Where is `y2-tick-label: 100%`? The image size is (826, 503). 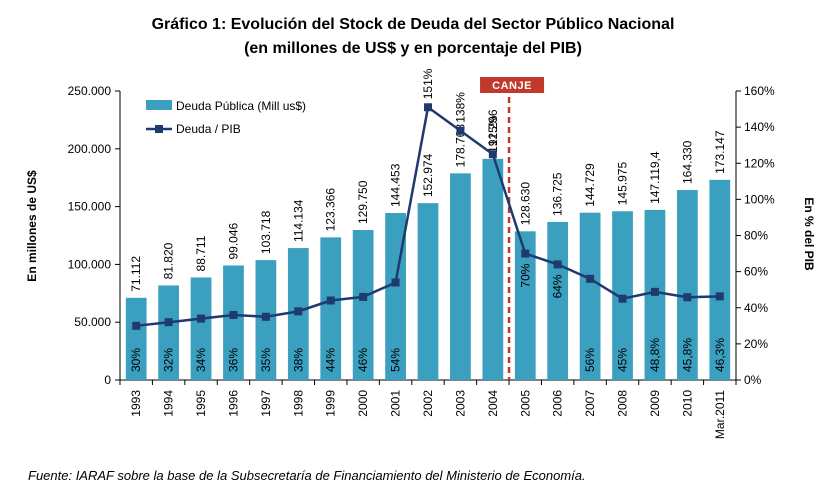
y2-tick-label: 100% is located at coordinates (759, 199).